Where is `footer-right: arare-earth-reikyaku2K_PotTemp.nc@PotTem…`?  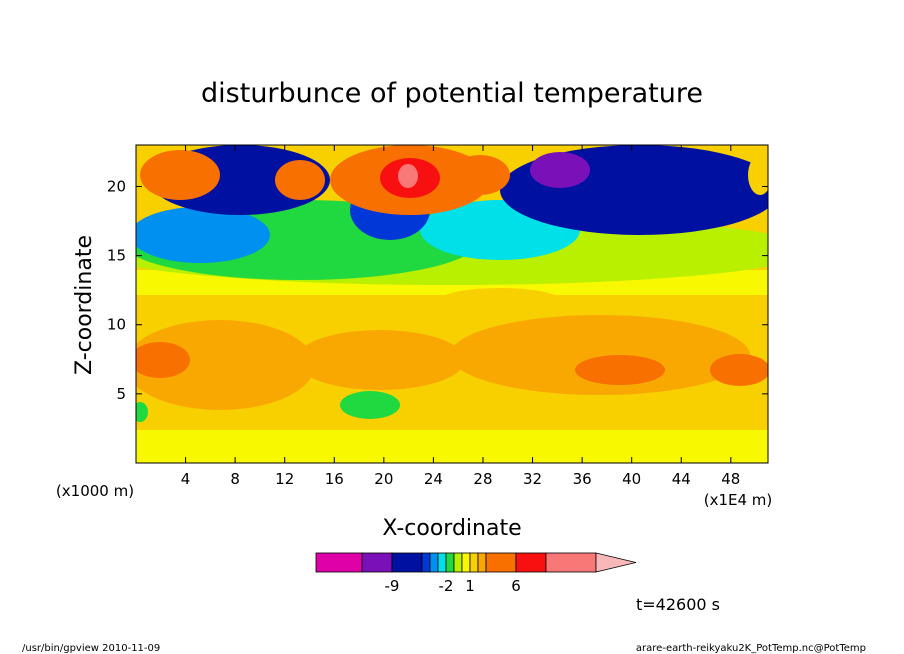 footer-right: arare-earth-reikyaku2K_PotTemp.nc@PotTem… is located at coordinates (751, 648).